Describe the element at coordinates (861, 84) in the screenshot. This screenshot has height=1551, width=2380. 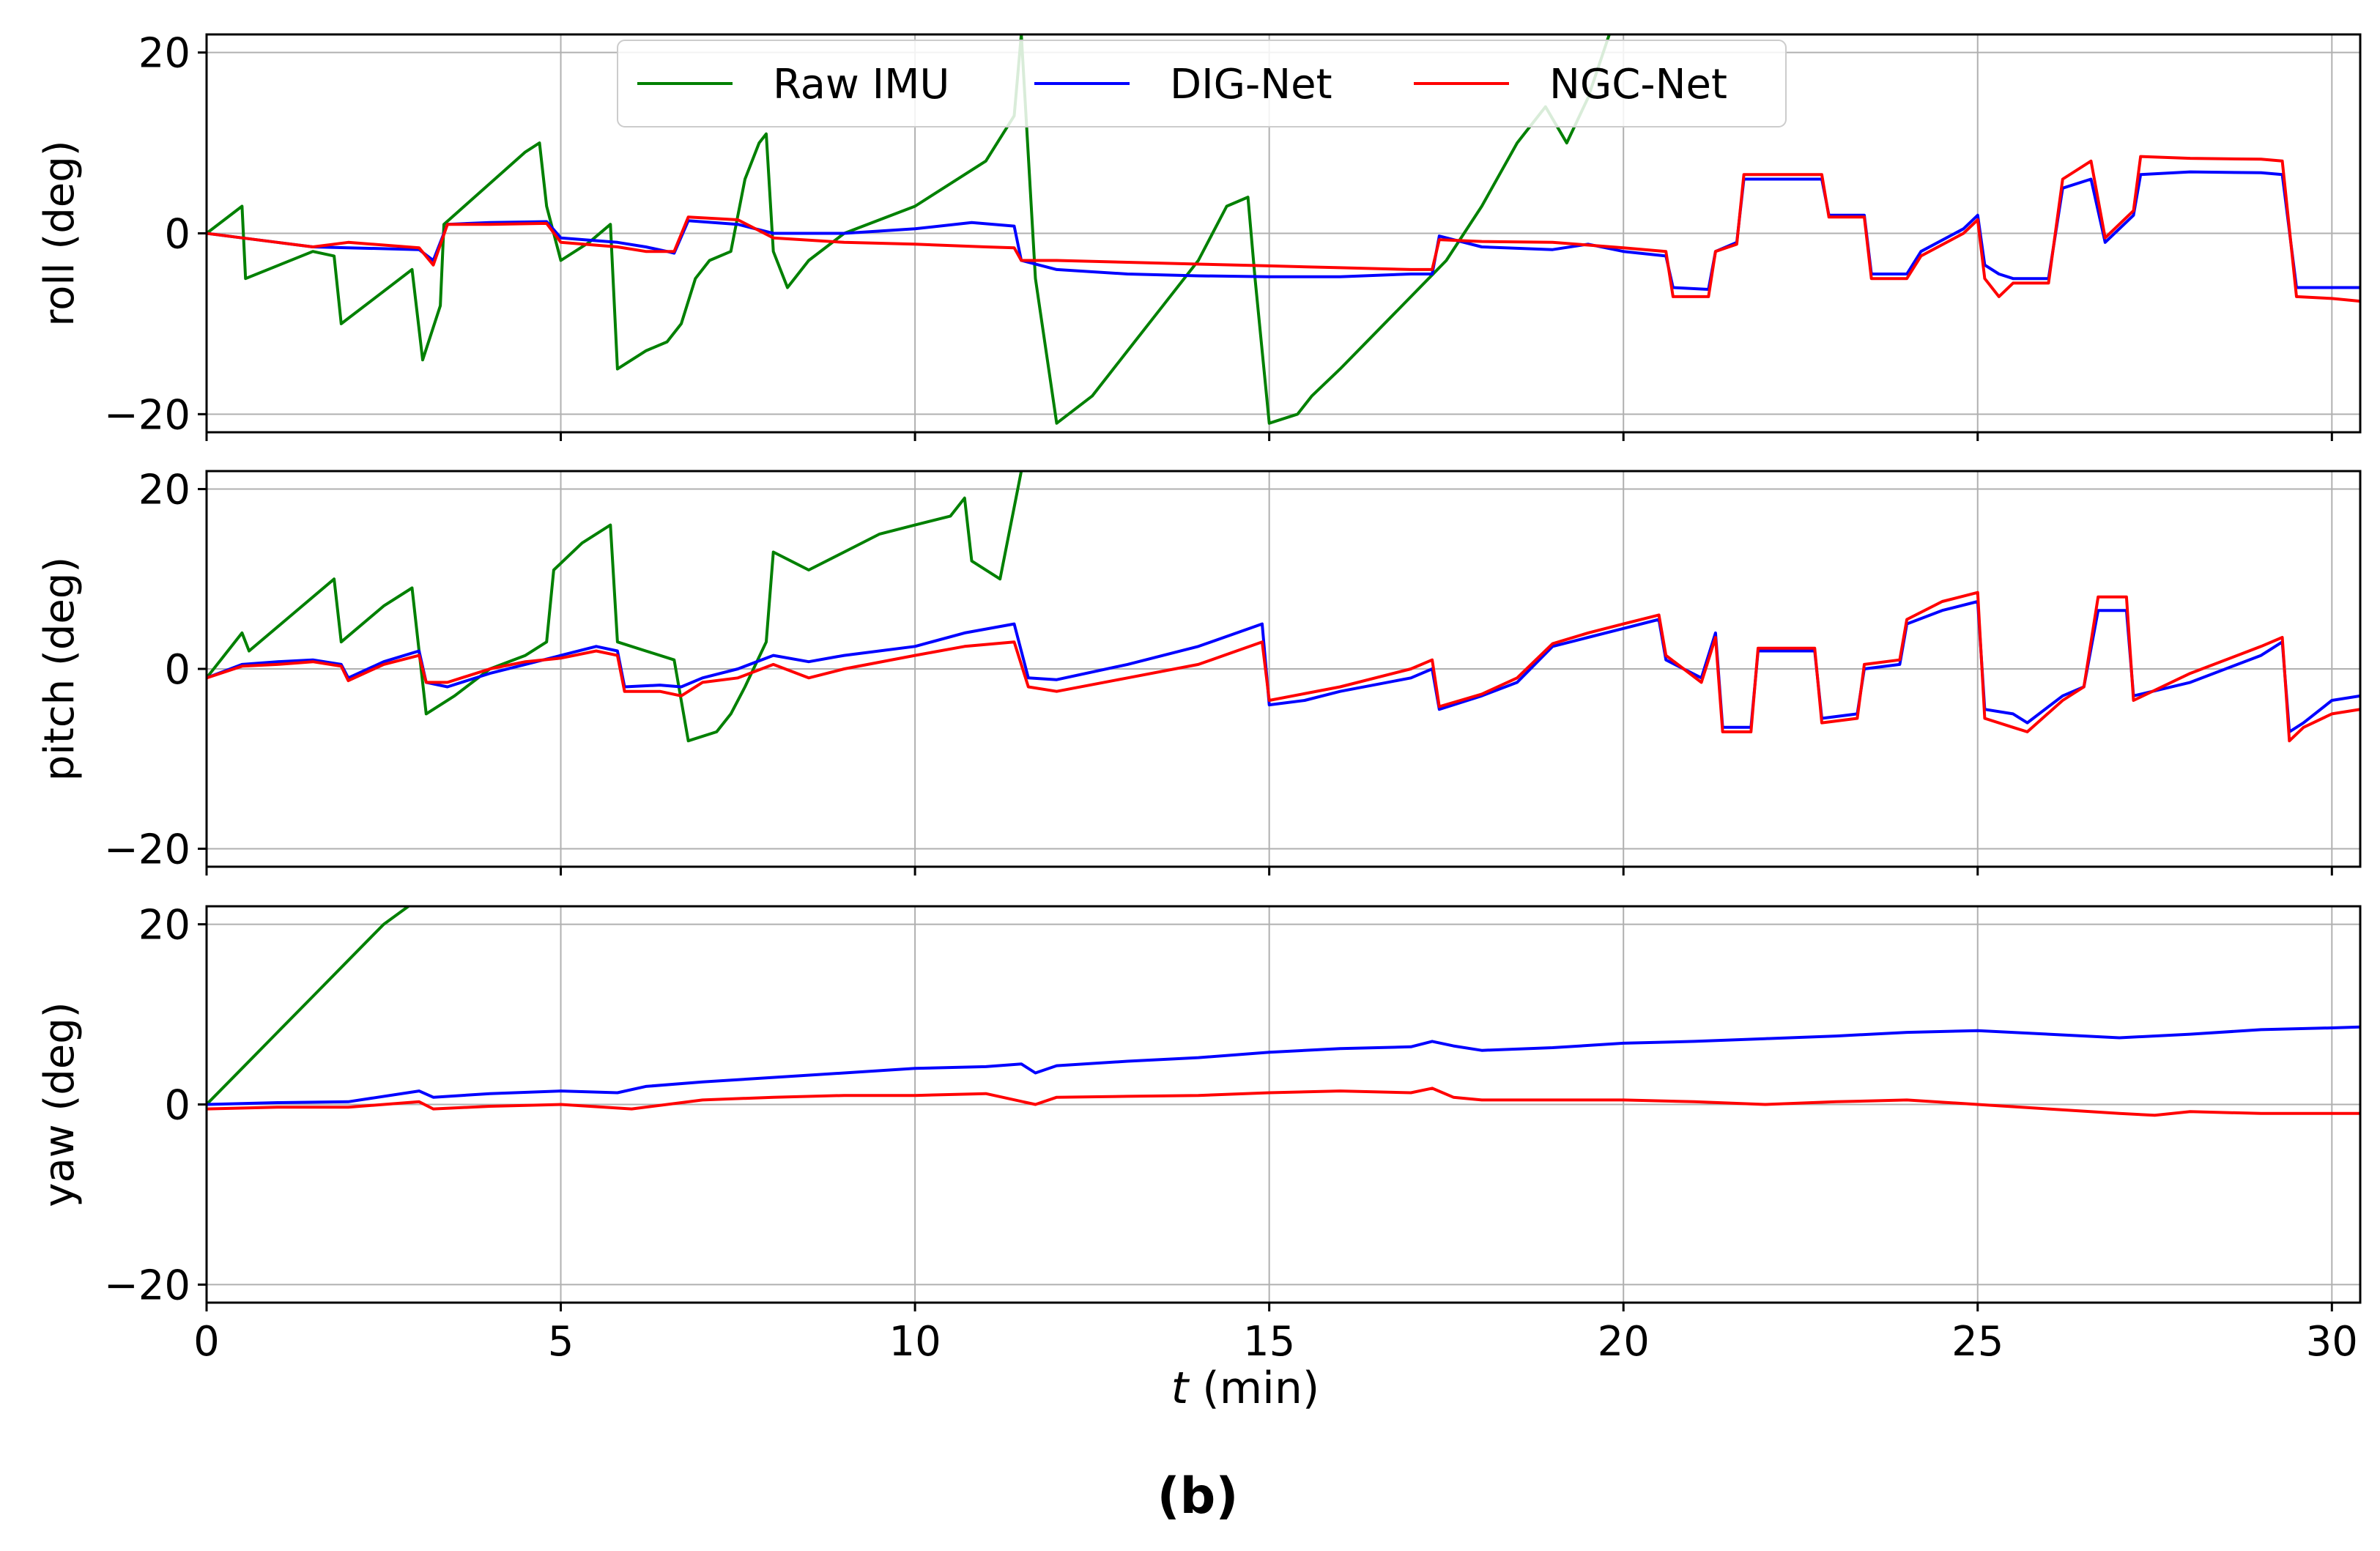
I see `legend-label-raw-imu: Raw IMU` at that location.